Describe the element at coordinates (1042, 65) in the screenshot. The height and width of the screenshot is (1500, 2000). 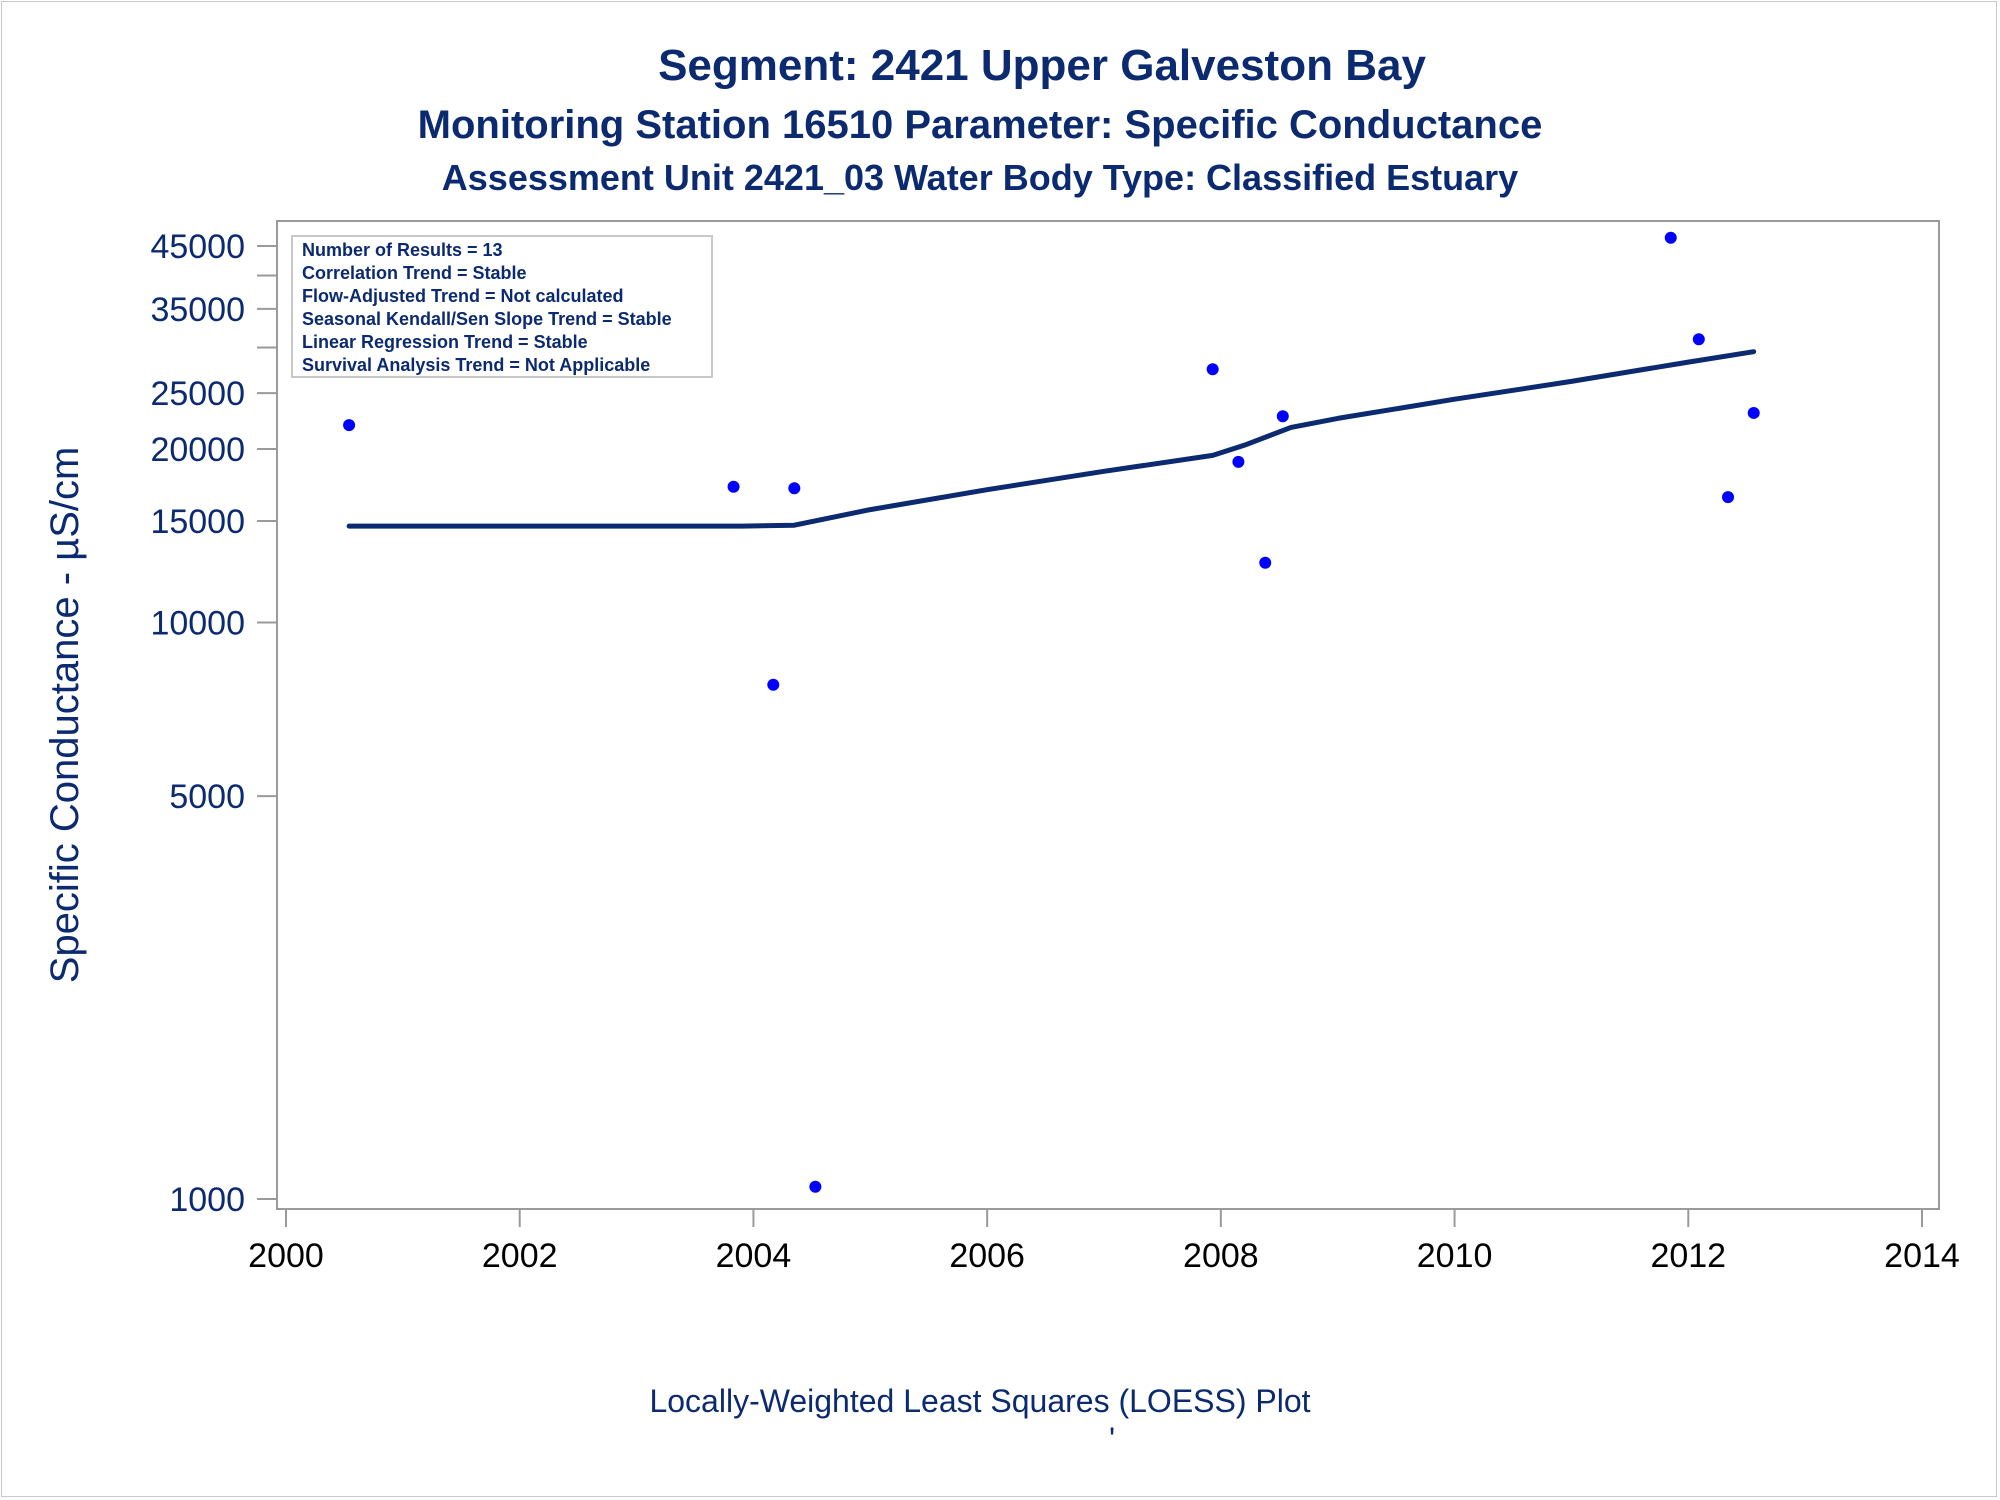
I see `chart-title: Segment: 2421 Upper Galveston Bay` at that location.